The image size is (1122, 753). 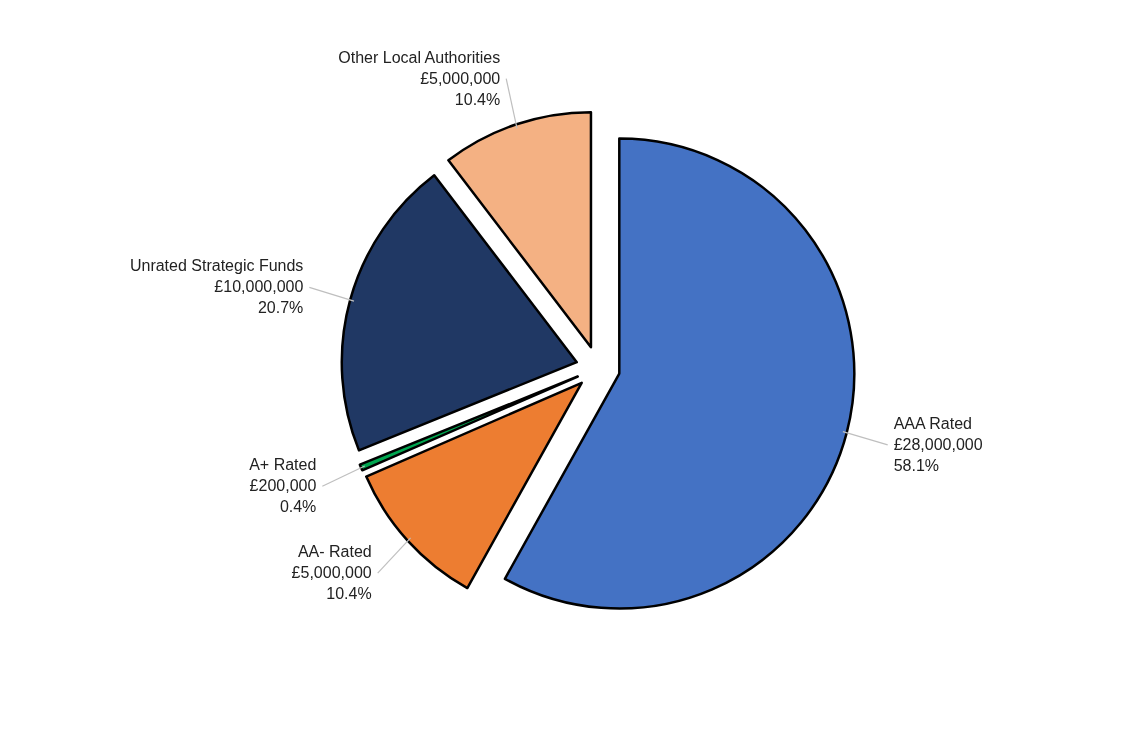 I want to click on slice-label: Other Local Authorities, so click(x=419, y=57).